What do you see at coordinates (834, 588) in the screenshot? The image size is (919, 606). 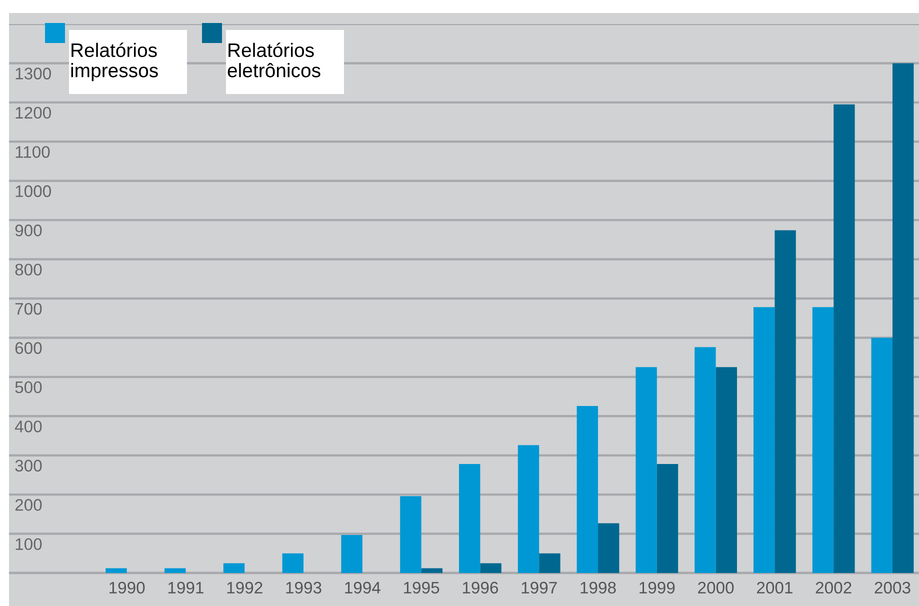 I see `x-tick-label: 2002` at bounding box center [834, 588].